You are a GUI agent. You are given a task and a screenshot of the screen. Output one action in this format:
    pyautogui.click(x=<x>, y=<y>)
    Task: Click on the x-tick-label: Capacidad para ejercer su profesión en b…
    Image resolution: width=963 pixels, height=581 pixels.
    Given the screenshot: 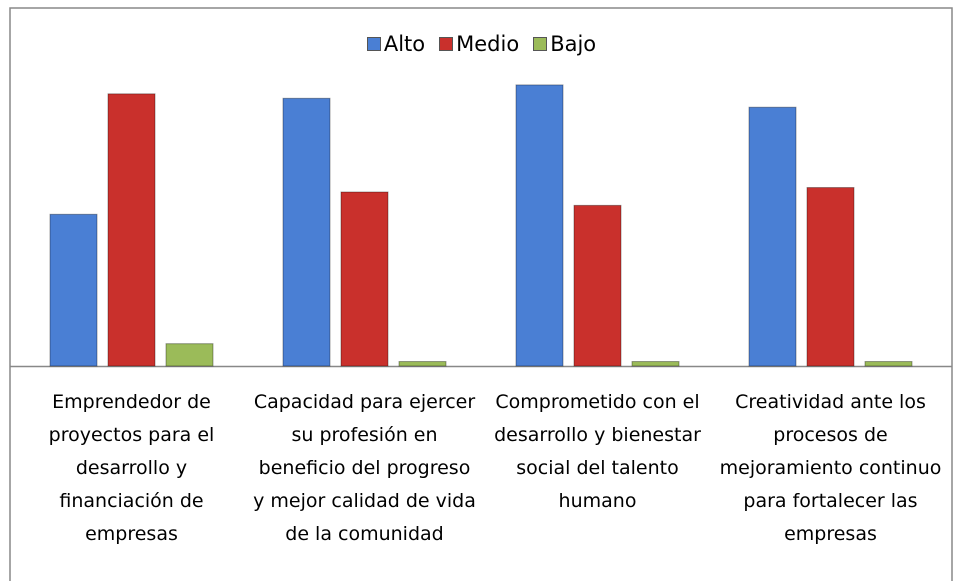 What is the action you would take?
    pyautogui.click(x=364, y=468)
    